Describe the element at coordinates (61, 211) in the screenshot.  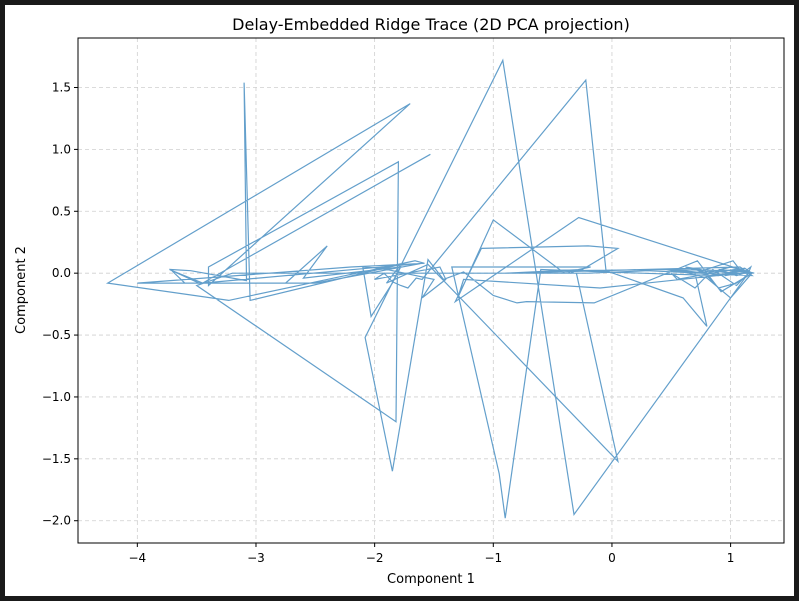
I see `y-tick-label: 0.5` at that location.